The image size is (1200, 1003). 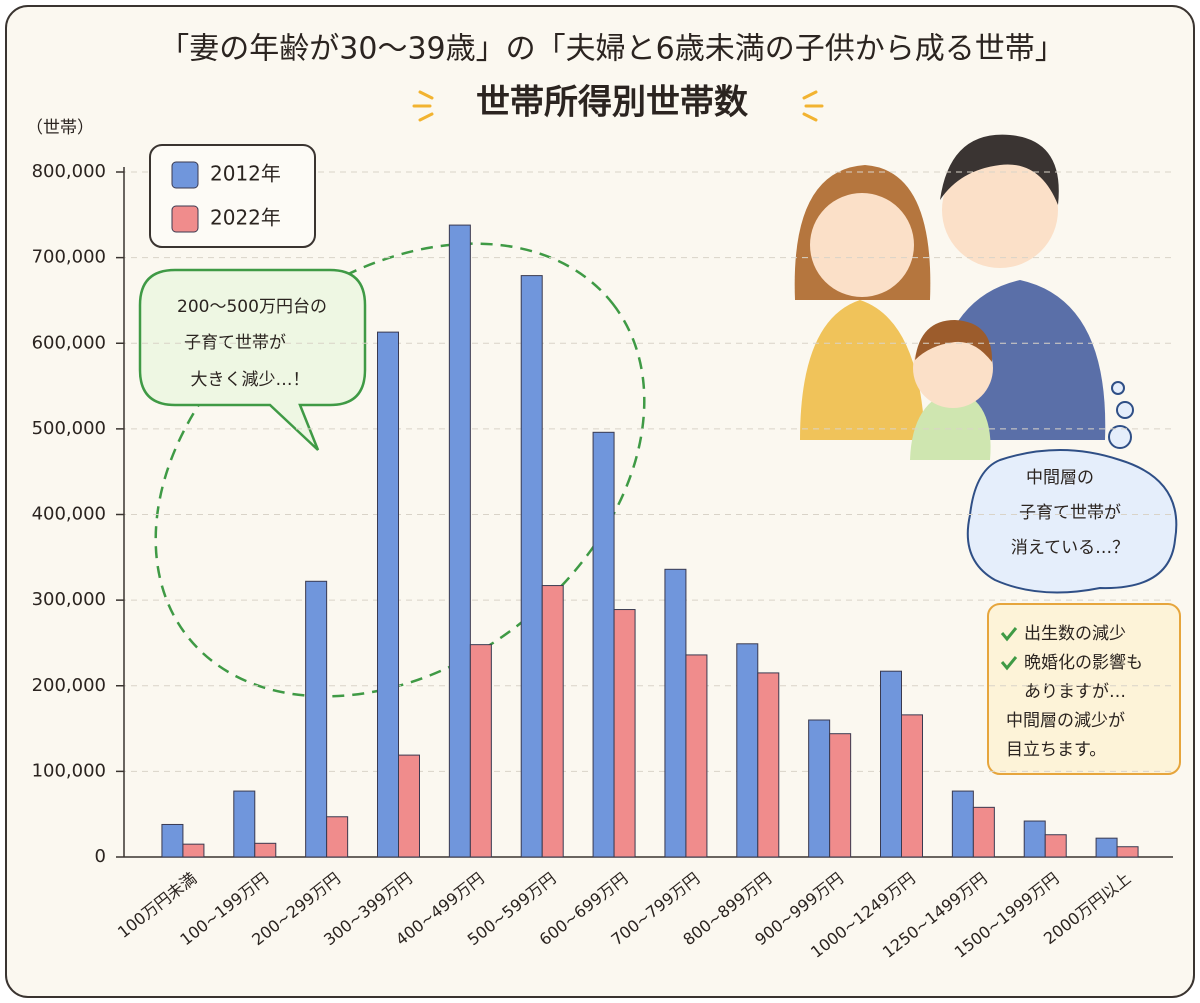 What do you see at coordinates (1070, 548) in the screenshot?
I see `thought-text: 消えている…？` at bounding box center [1070, 548].